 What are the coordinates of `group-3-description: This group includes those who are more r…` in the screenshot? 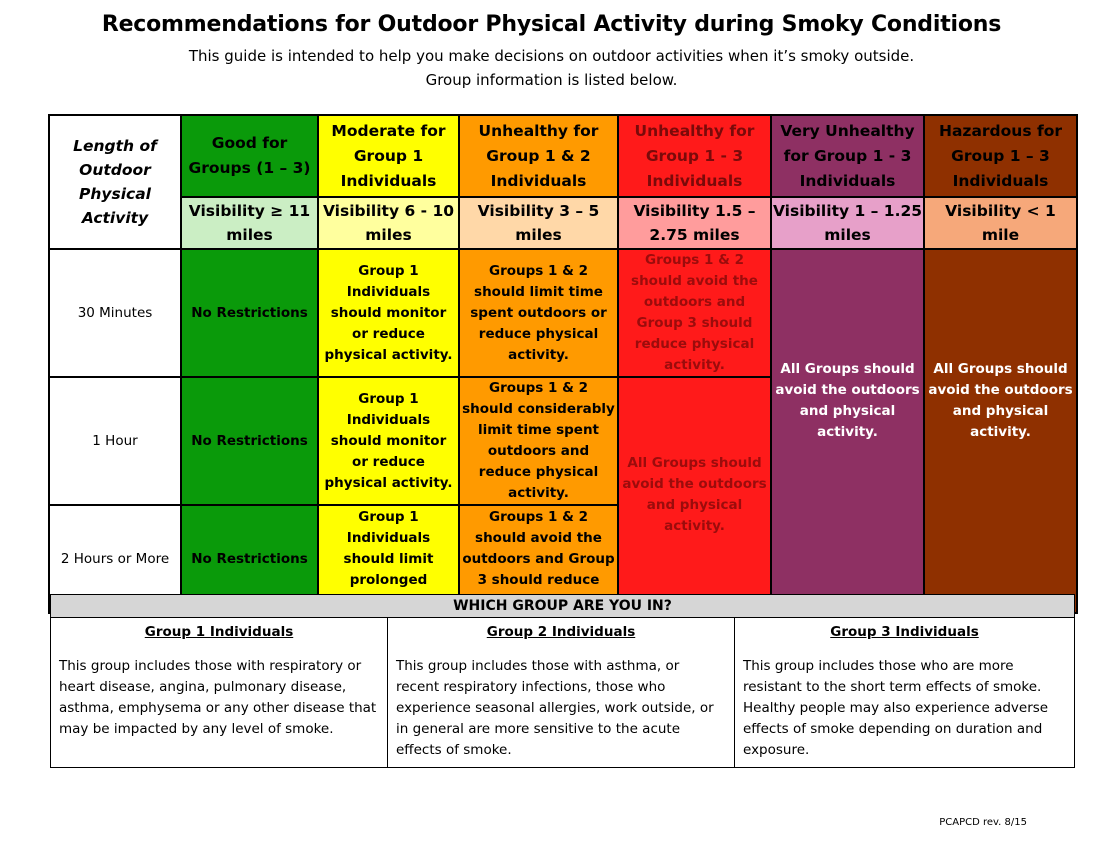 It's located at (896, 708).